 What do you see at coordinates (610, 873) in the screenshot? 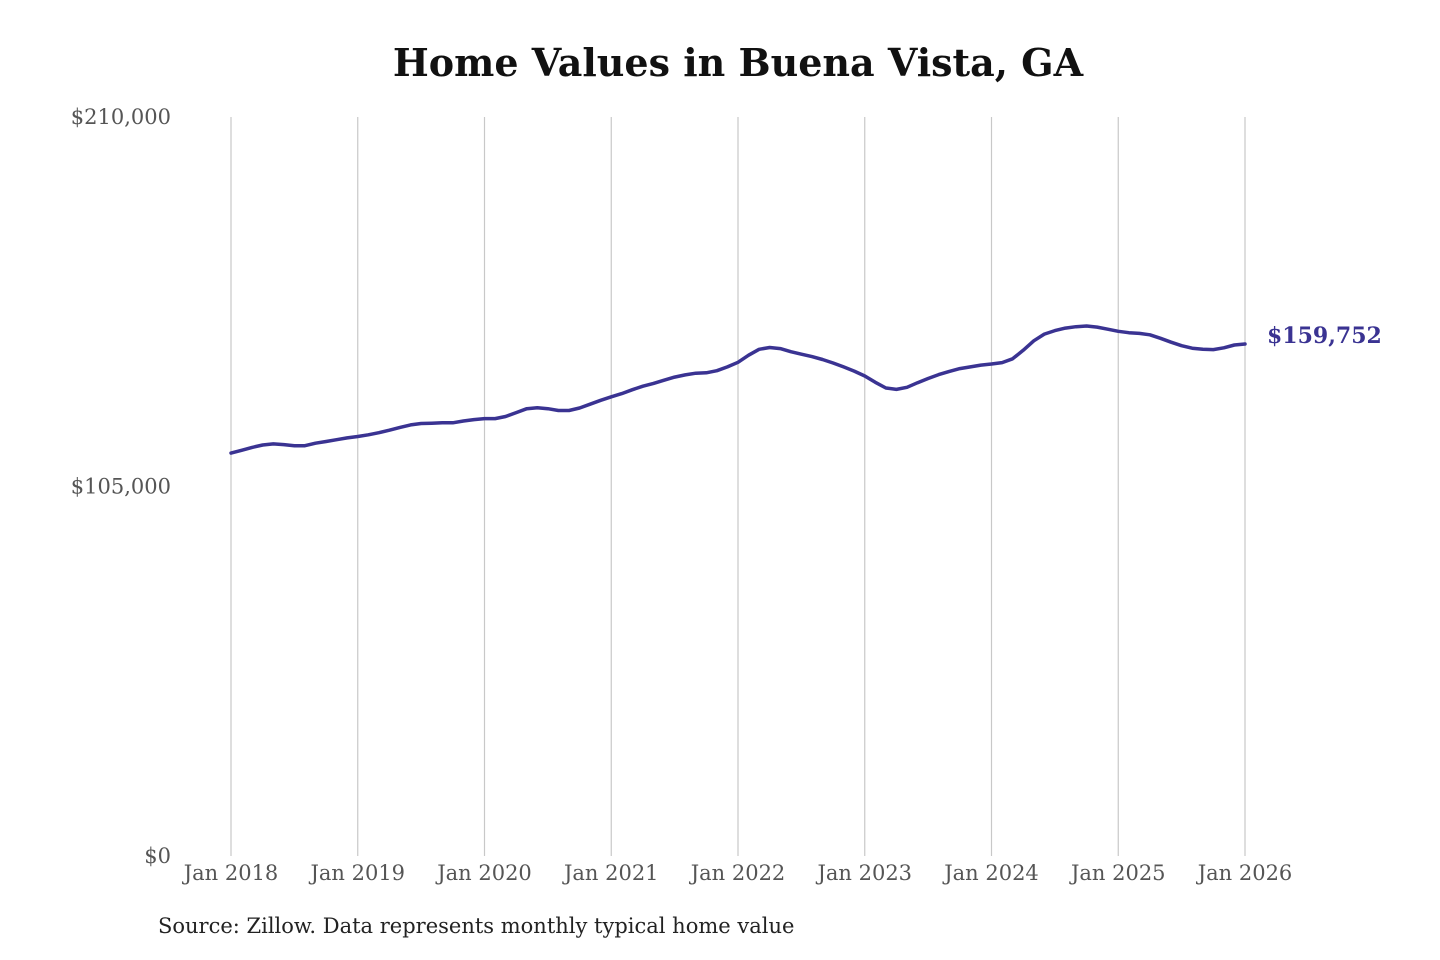
I see `x-tick-label: Jan 2021` at bounding box center [610, 873].